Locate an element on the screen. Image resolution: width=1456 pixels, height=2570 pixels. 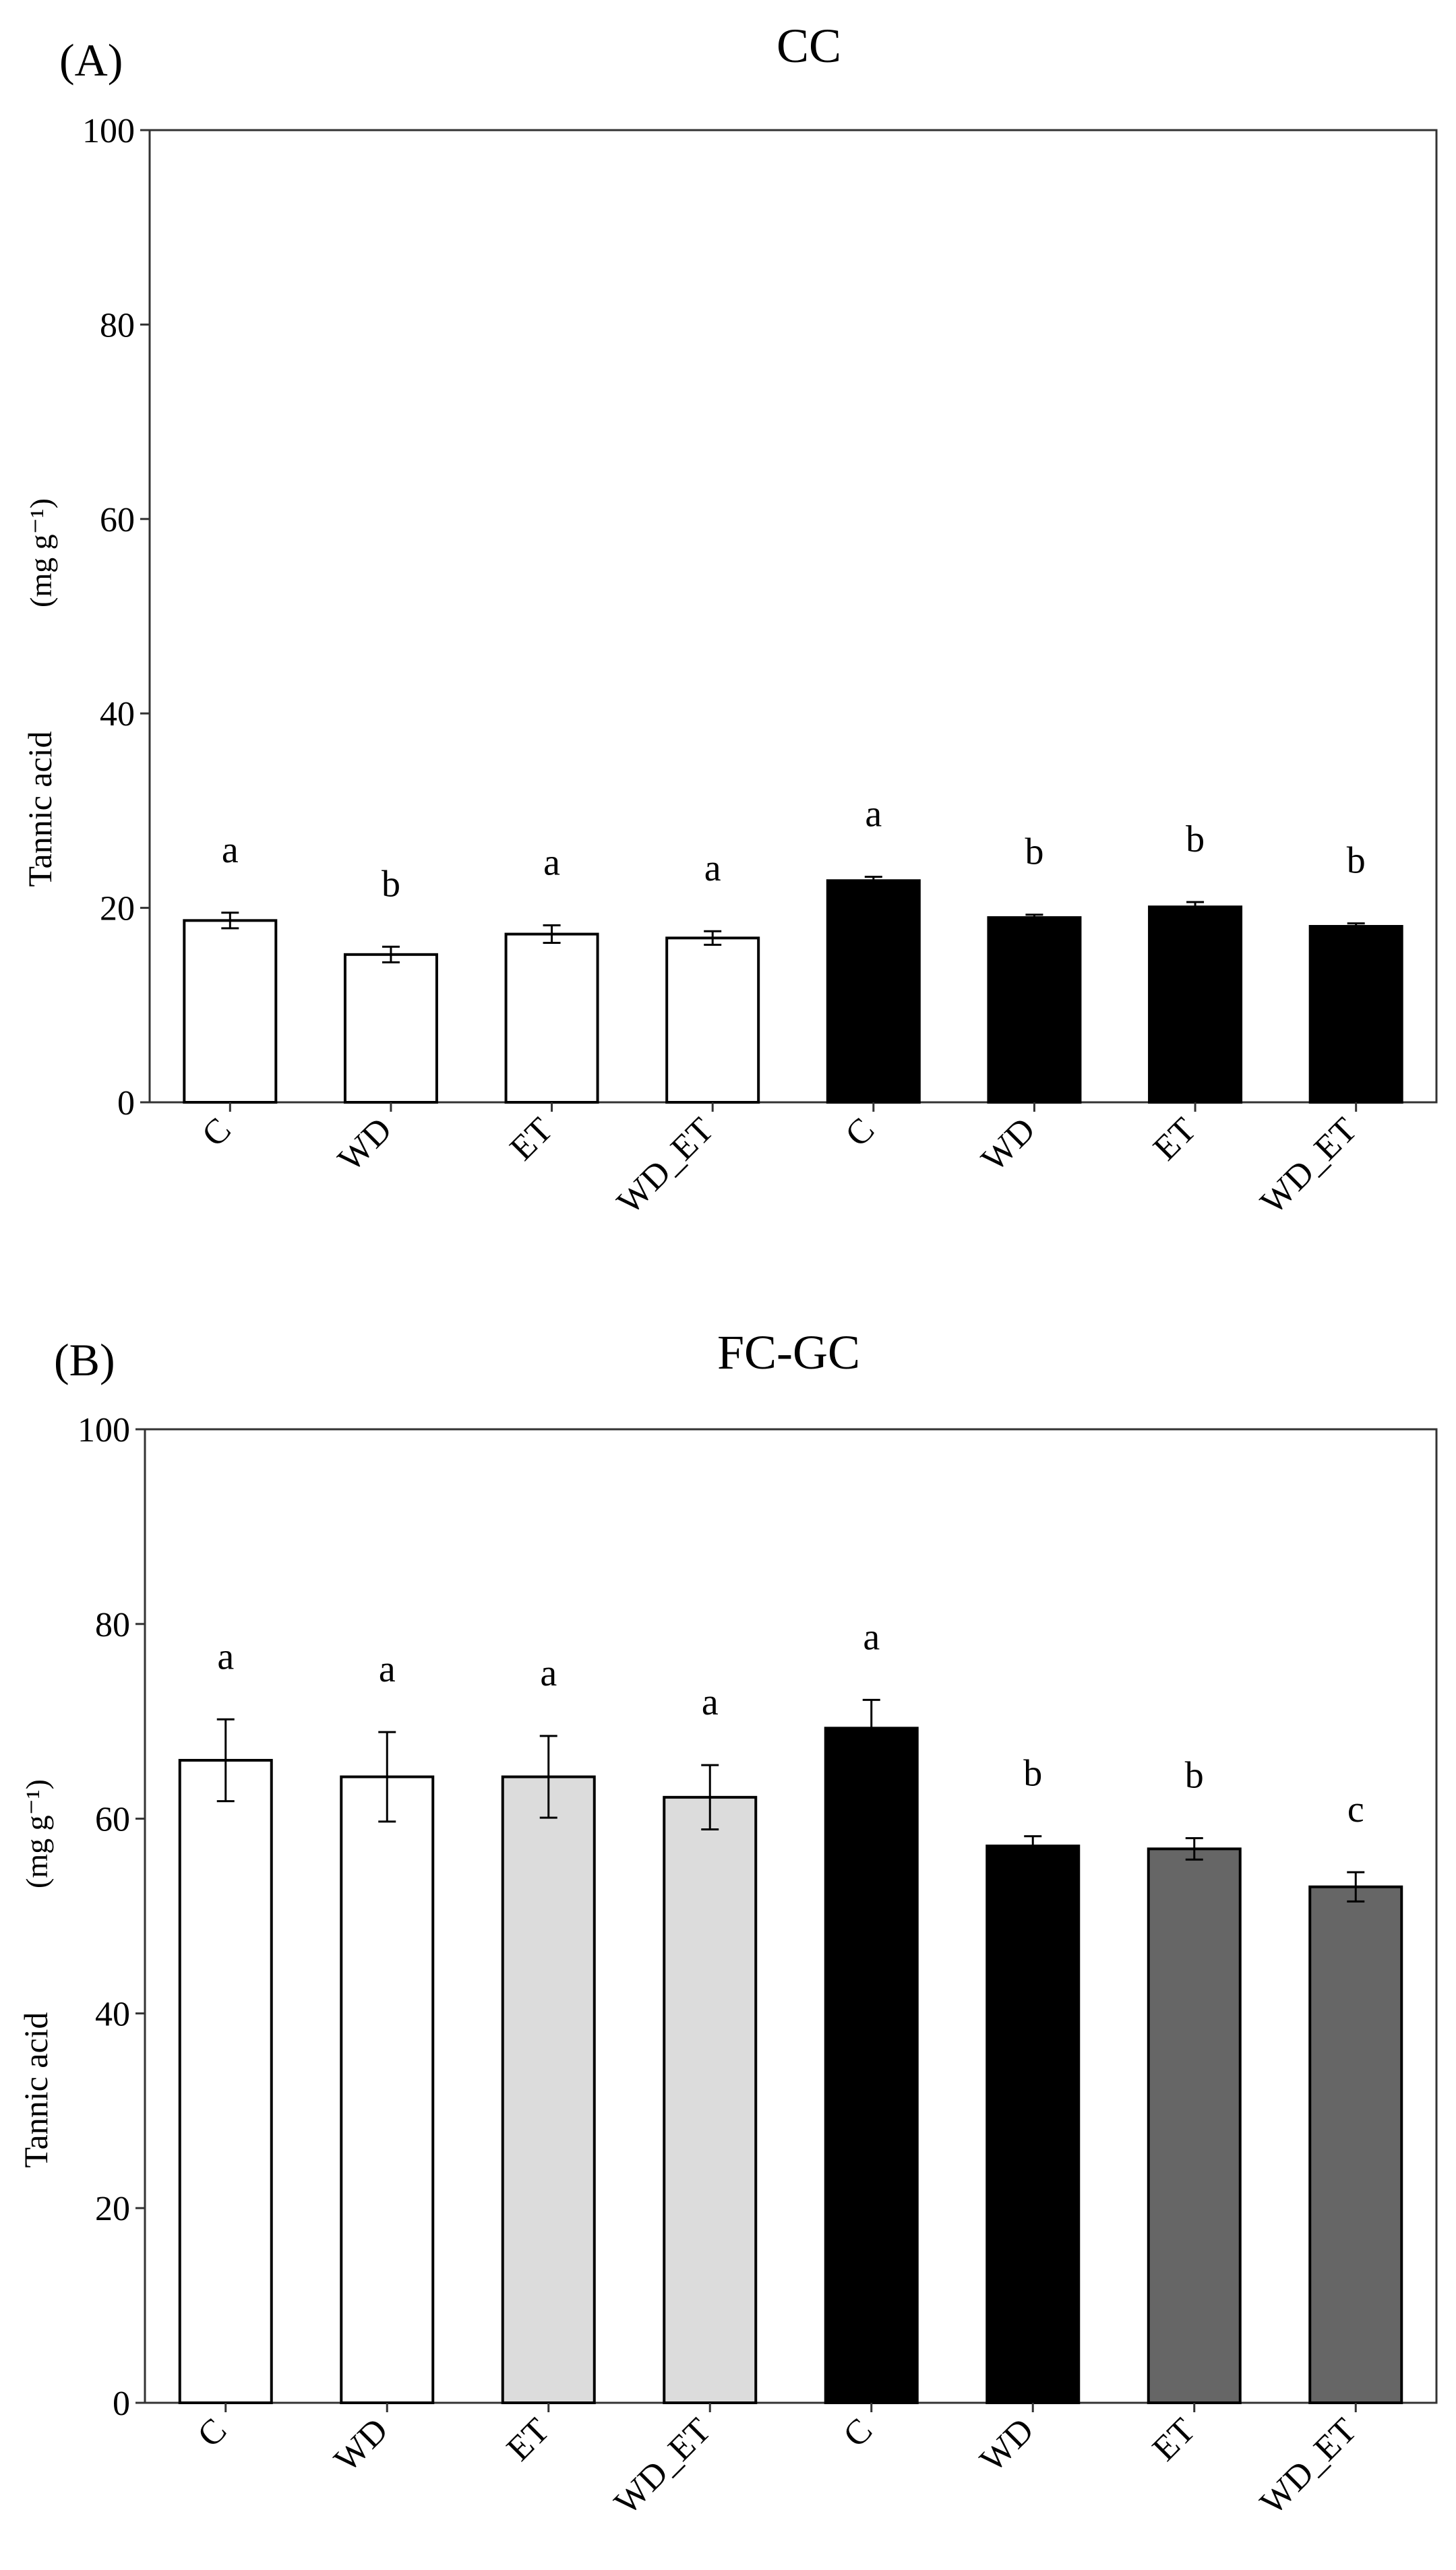
chart-title: CC is located at coordinates (809, 46).